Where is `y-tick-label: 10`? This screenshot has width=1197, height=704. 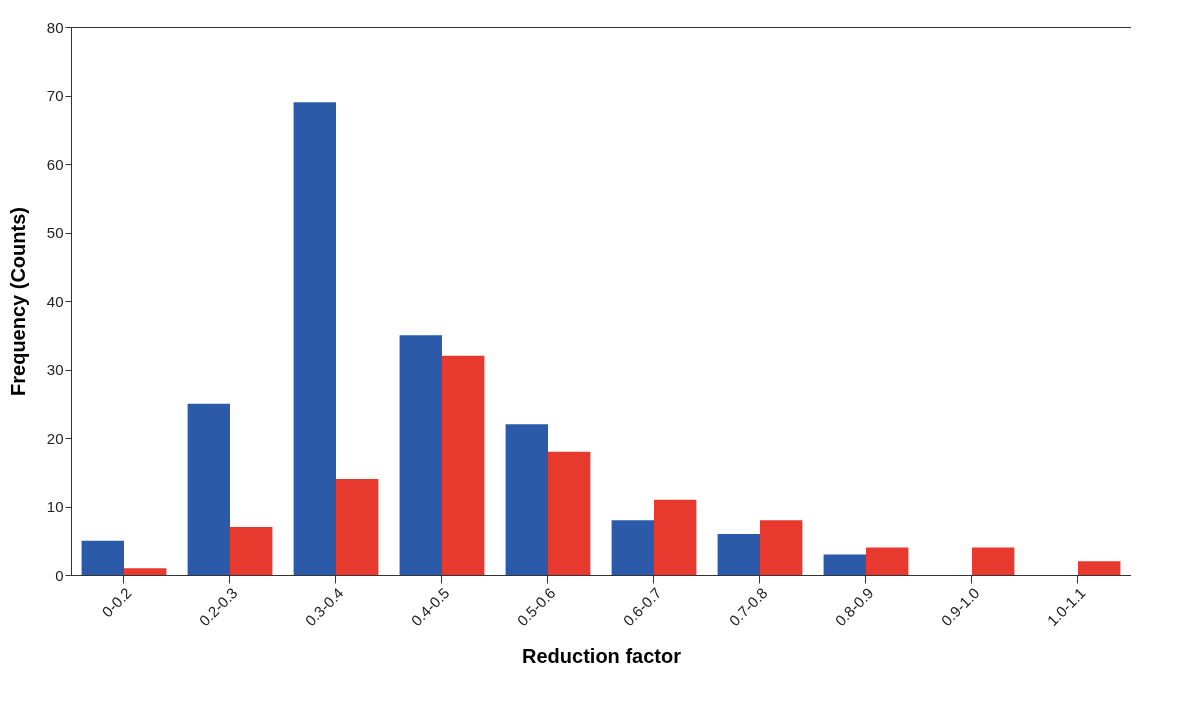
y-tick-label: 10 is located at coordinates (55, 506).